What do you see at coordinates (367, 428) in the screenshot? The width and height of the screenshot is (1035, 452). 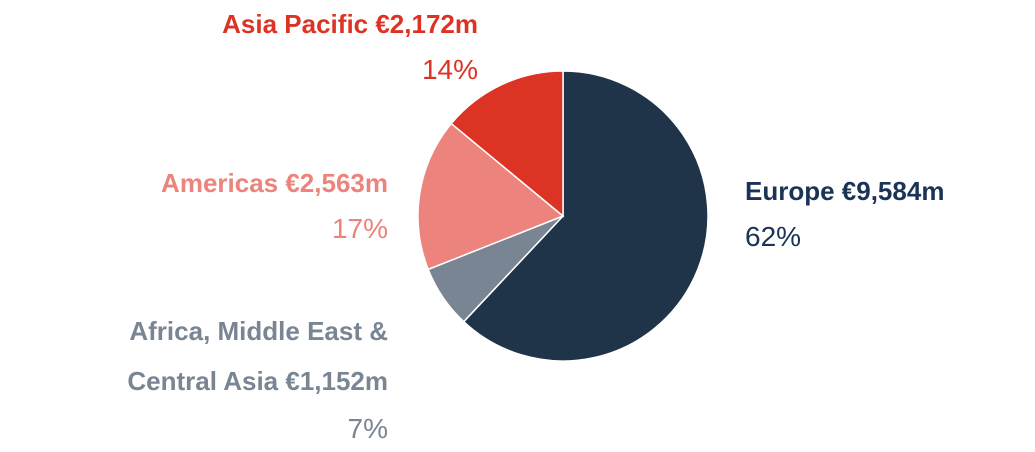 I see `percent-label: 7%` at bounding box center [367, 428].